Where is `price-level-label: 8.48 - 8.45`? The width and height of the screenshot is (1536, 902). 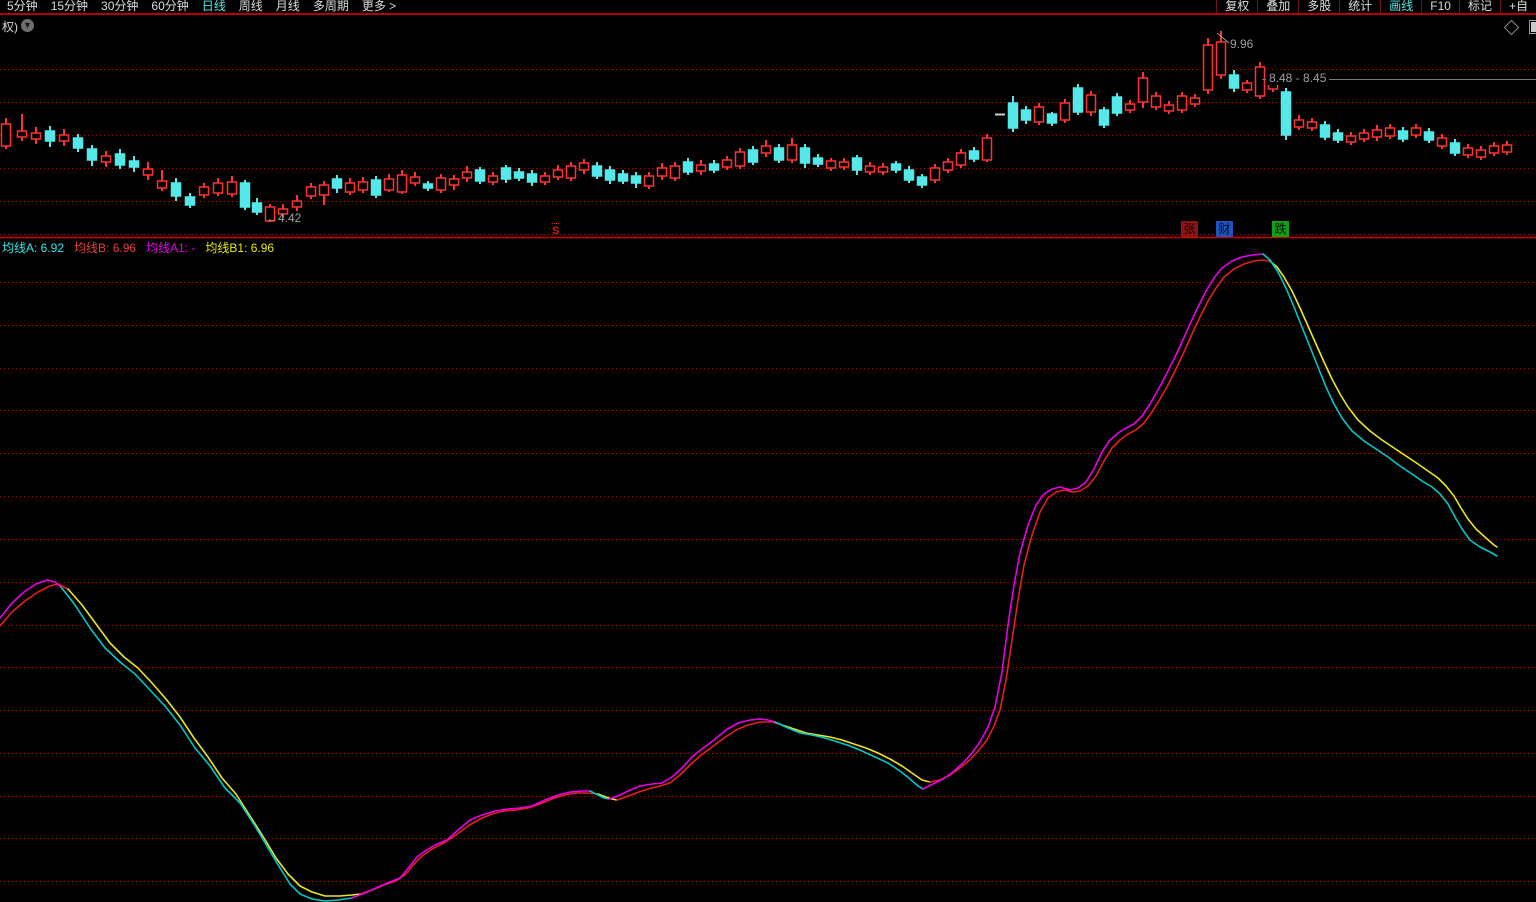 price-level-label: 8.48 - 8.45 is located at coordinates (1298, 78).